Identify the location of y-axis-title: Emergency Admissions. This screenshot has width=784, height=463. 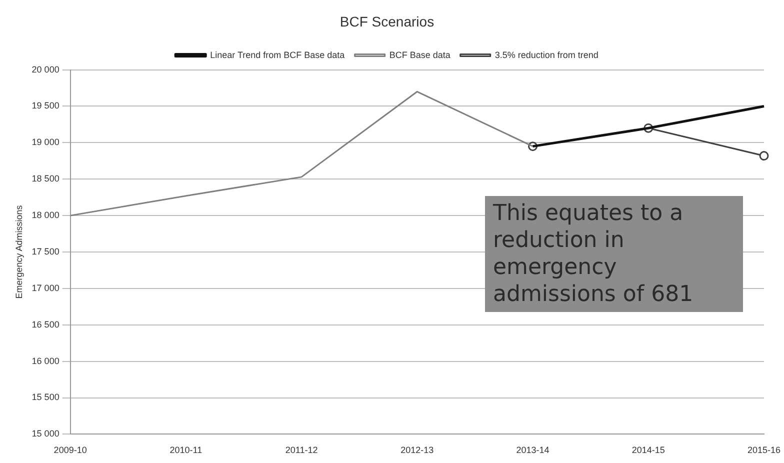
(19, 251).